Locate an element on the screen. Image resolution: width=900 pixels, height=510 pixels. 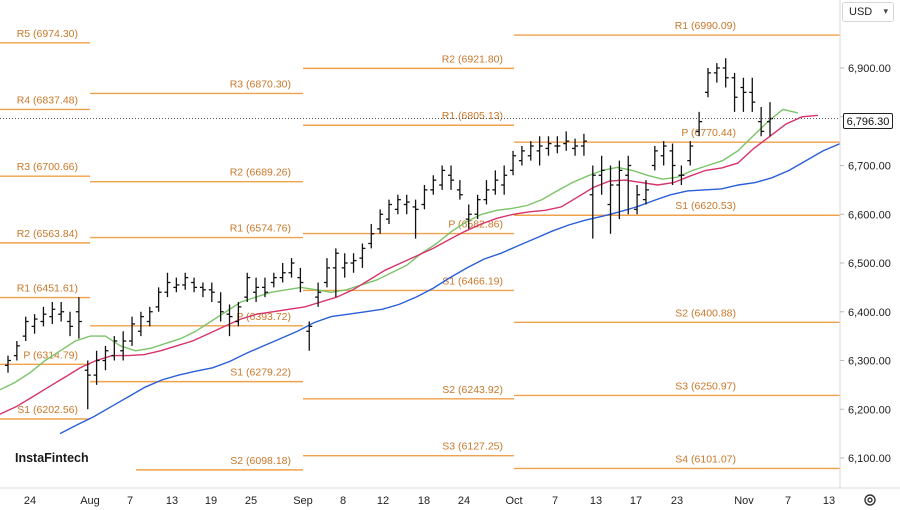
y-tick-label: 6,700.00 is located at coordinates (869, 167).